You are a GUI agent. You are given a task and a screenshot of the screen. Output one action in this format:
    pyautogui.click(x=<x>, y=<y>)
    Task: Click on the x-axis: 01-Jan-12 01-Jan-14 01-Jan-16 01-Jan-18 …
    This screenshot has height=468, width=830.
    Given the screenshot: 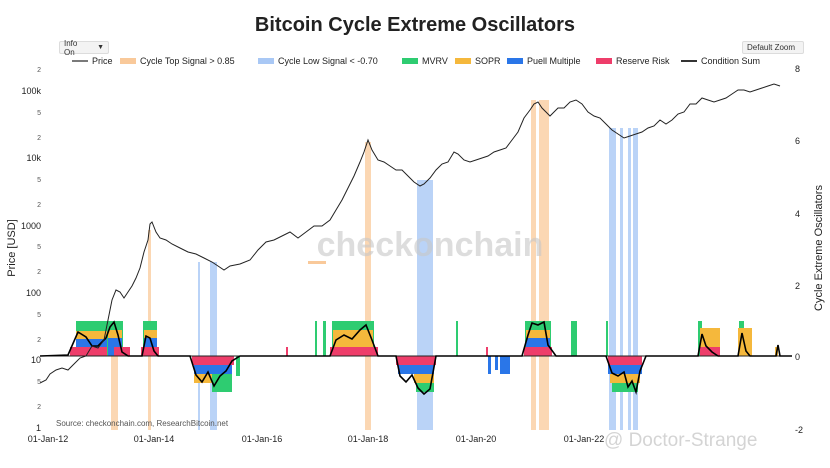 What is the action you would take?
    pyautogui.click(x=316, y=439)
    